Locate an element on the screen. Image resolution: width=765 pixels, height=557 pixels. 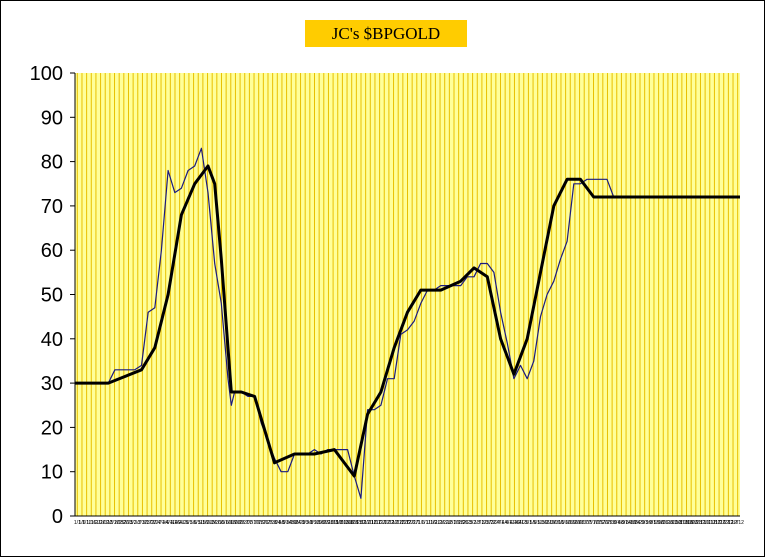
x-tick-label: 5/1 is located at coordinates (528, 523).